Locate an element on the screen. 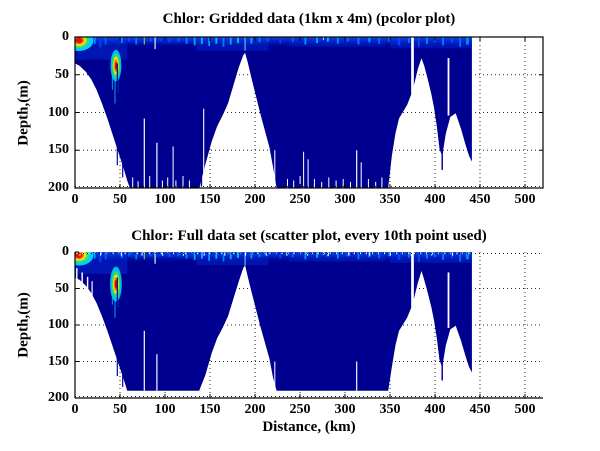 The width and height of the screenshot is (600, 451). pcolor-ylabel: Depth,(m) is located at coordinates (23, 112).